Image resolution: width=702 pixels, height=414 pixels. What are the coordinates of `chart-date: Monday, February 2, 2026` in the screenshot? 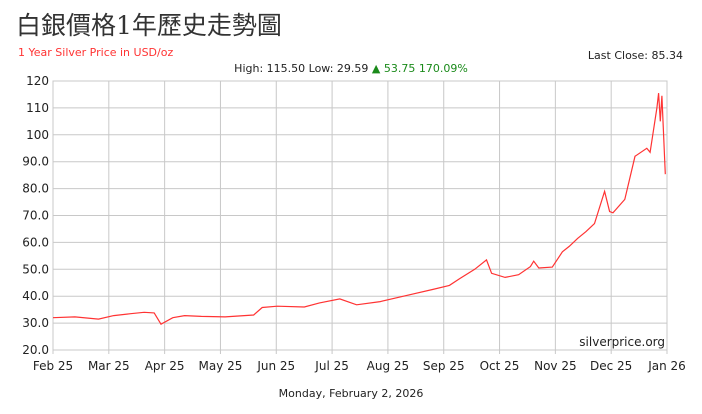 It's located at (351, 393).